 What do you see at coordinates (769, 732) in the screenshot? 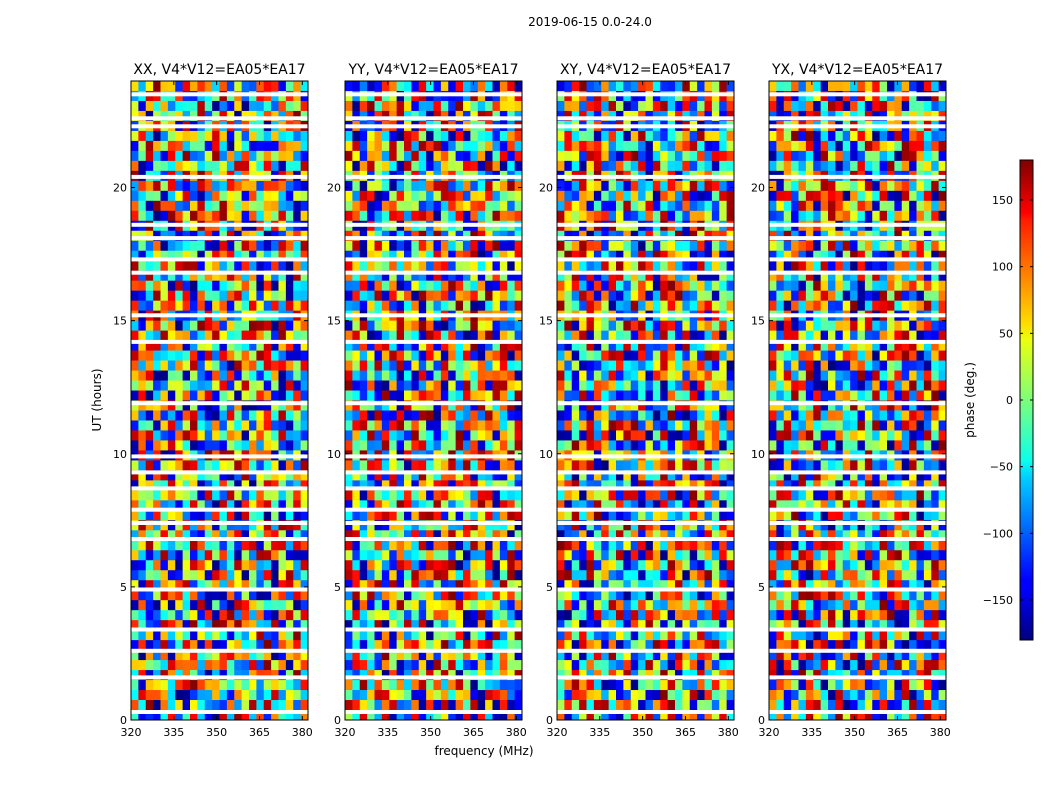
I see `x-tick-label: 320` at bounding box center [769, 732].